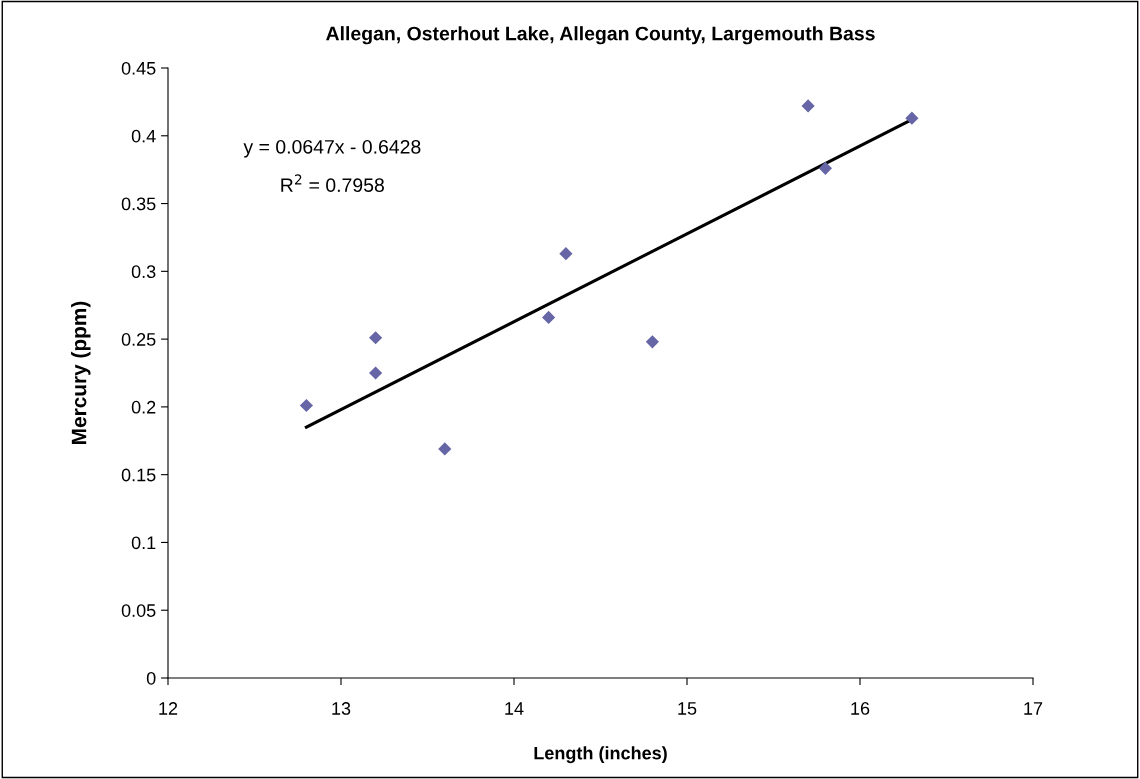 This screenshot has width=1140, height=779. What do you see at coordinates (332, 183) in the screenshot?
I see `annotation: R$^{2}$ = 0.7958` at bounding box center [332, 183].